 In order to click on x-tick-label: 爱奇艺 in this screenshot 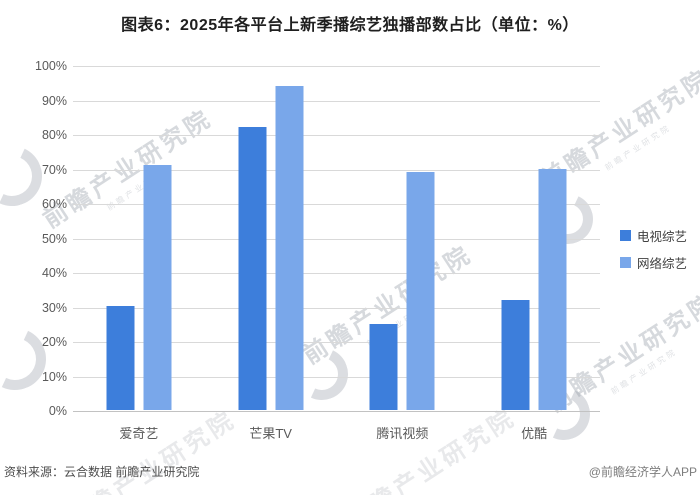, I will do `click(139, 433)`.